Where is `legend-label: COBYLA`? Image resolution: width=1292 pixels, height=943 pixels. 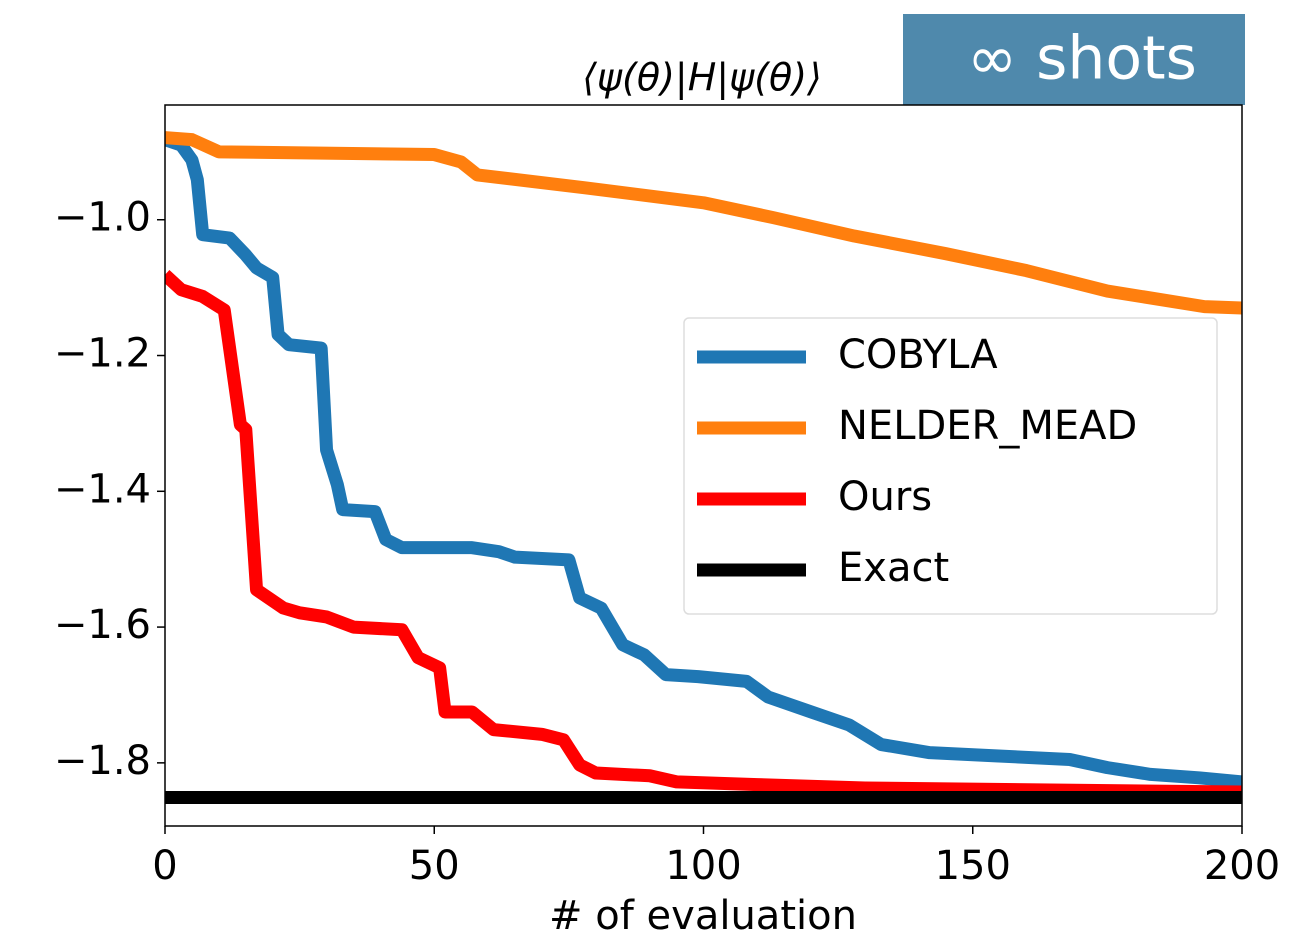 legend-label: COBYLA is located at coordinates (918, 355).